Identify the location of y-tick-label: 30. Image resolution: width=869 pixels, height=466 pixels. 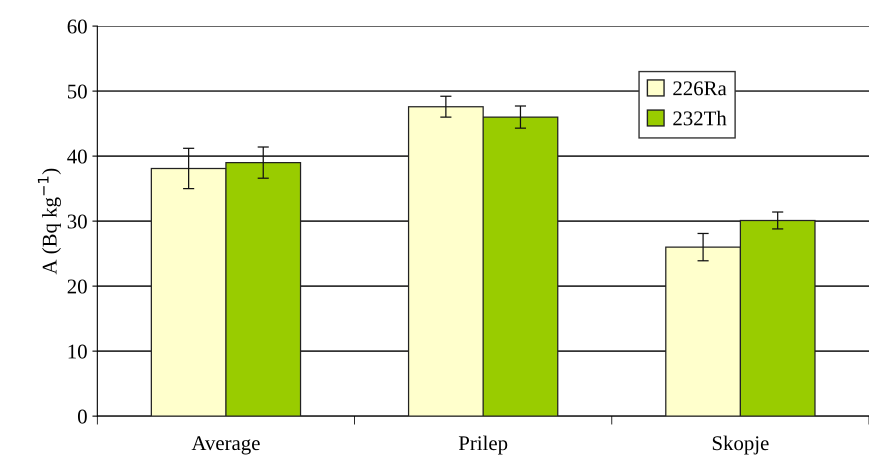
(77, 221).